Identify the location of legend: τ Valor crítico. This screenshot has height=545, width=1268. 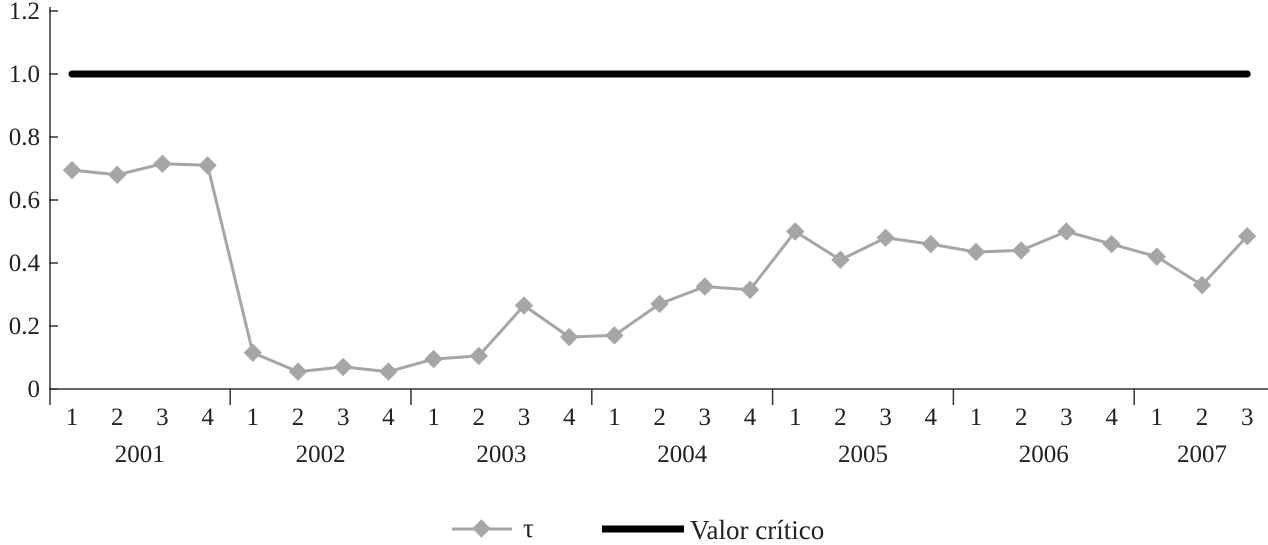
(638, 529).